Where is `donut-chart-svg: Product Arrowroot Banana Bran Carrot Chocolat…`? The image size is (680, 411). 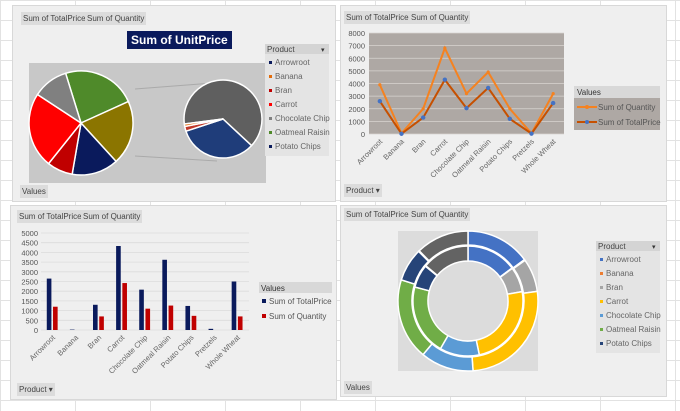 donut-chart-svg: Product Arrowroot Banana Bran Carrot Chocolat… is located at coordinates (529, 301).